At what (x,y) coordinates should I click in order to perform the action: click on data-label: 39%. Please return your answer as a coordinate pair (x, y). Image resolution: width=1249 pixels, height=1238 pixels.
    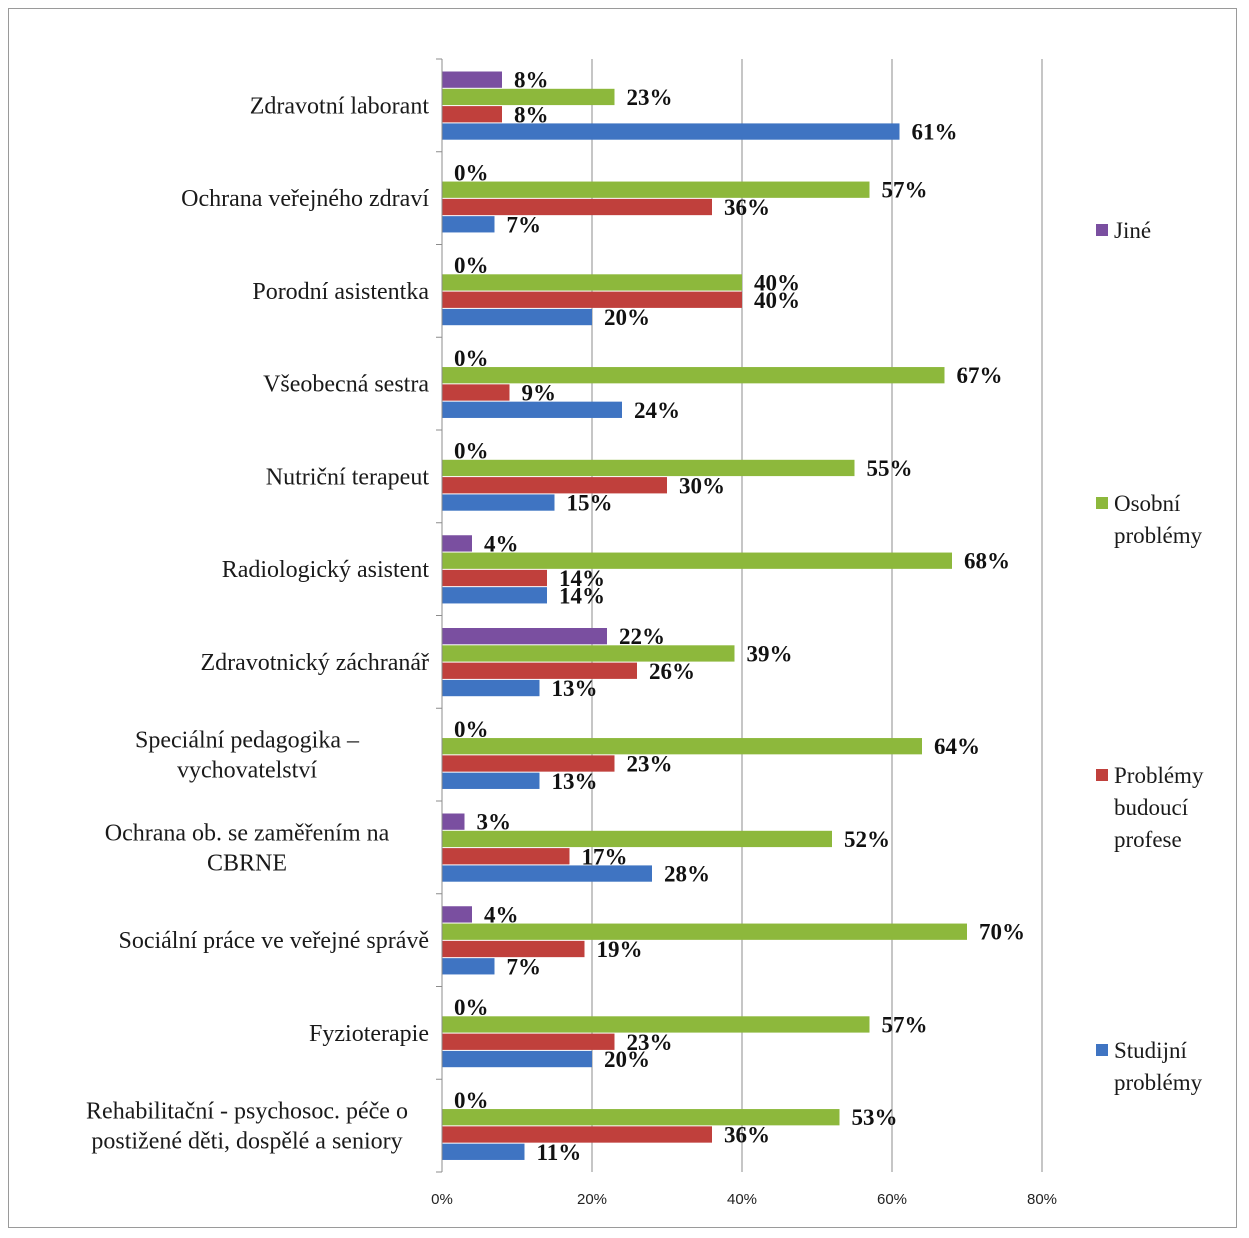
    Looking at the image, I should click on (770, 653).